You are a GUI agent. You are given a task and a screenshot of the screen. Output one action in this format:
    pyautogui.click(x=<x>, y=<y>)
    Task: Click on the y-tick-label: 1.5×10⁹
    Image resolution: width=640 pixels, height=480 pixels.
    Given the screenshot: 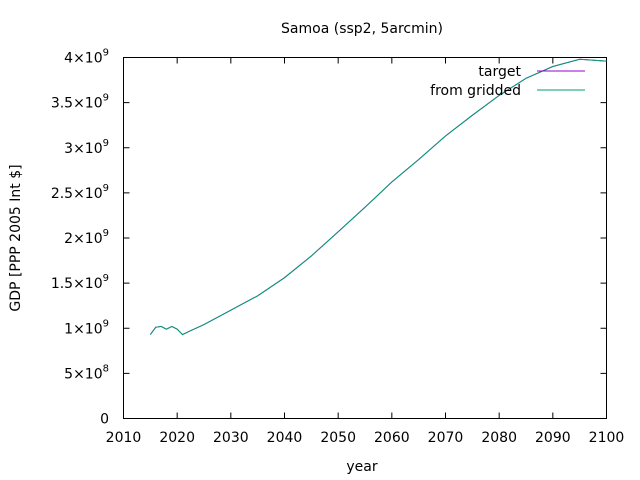 What is the action you would take?
    pyautogui.click(x=80, y=282)
    